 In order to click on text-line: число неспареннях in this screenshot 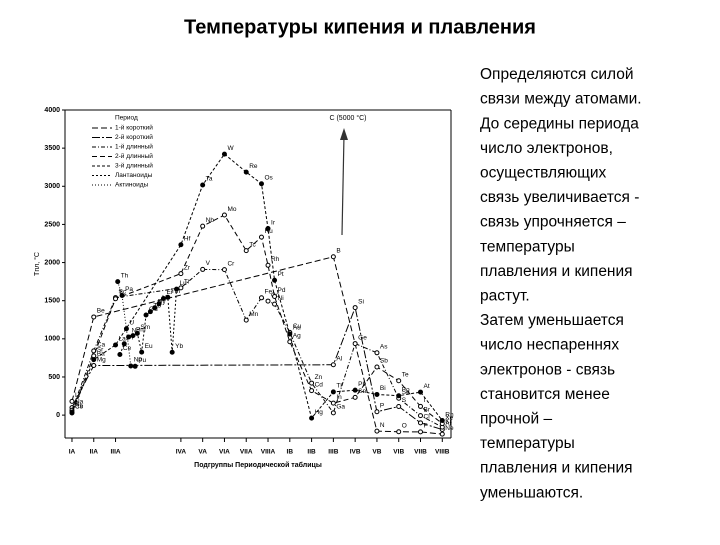, I will do `click(549, 345)`.